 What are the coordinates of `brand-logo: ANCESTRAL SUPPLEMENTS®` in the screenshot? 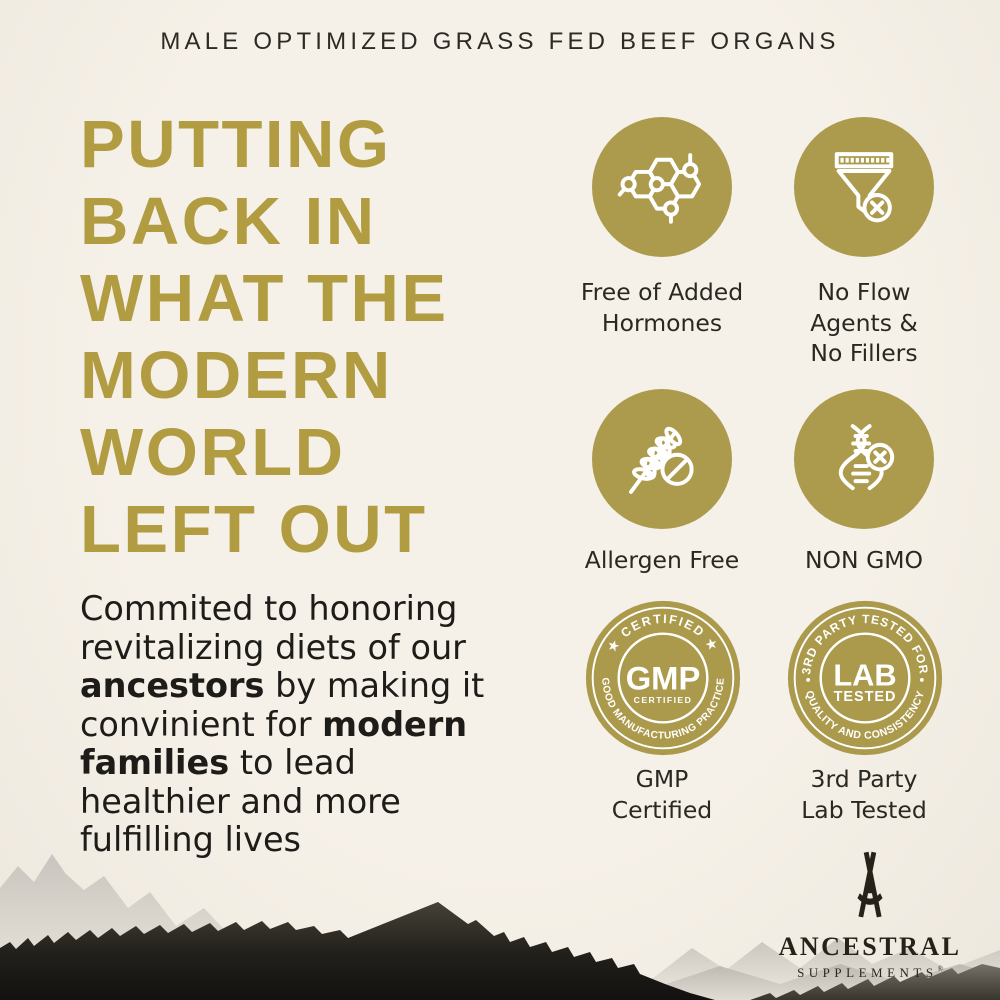 It's located at (870, 915).